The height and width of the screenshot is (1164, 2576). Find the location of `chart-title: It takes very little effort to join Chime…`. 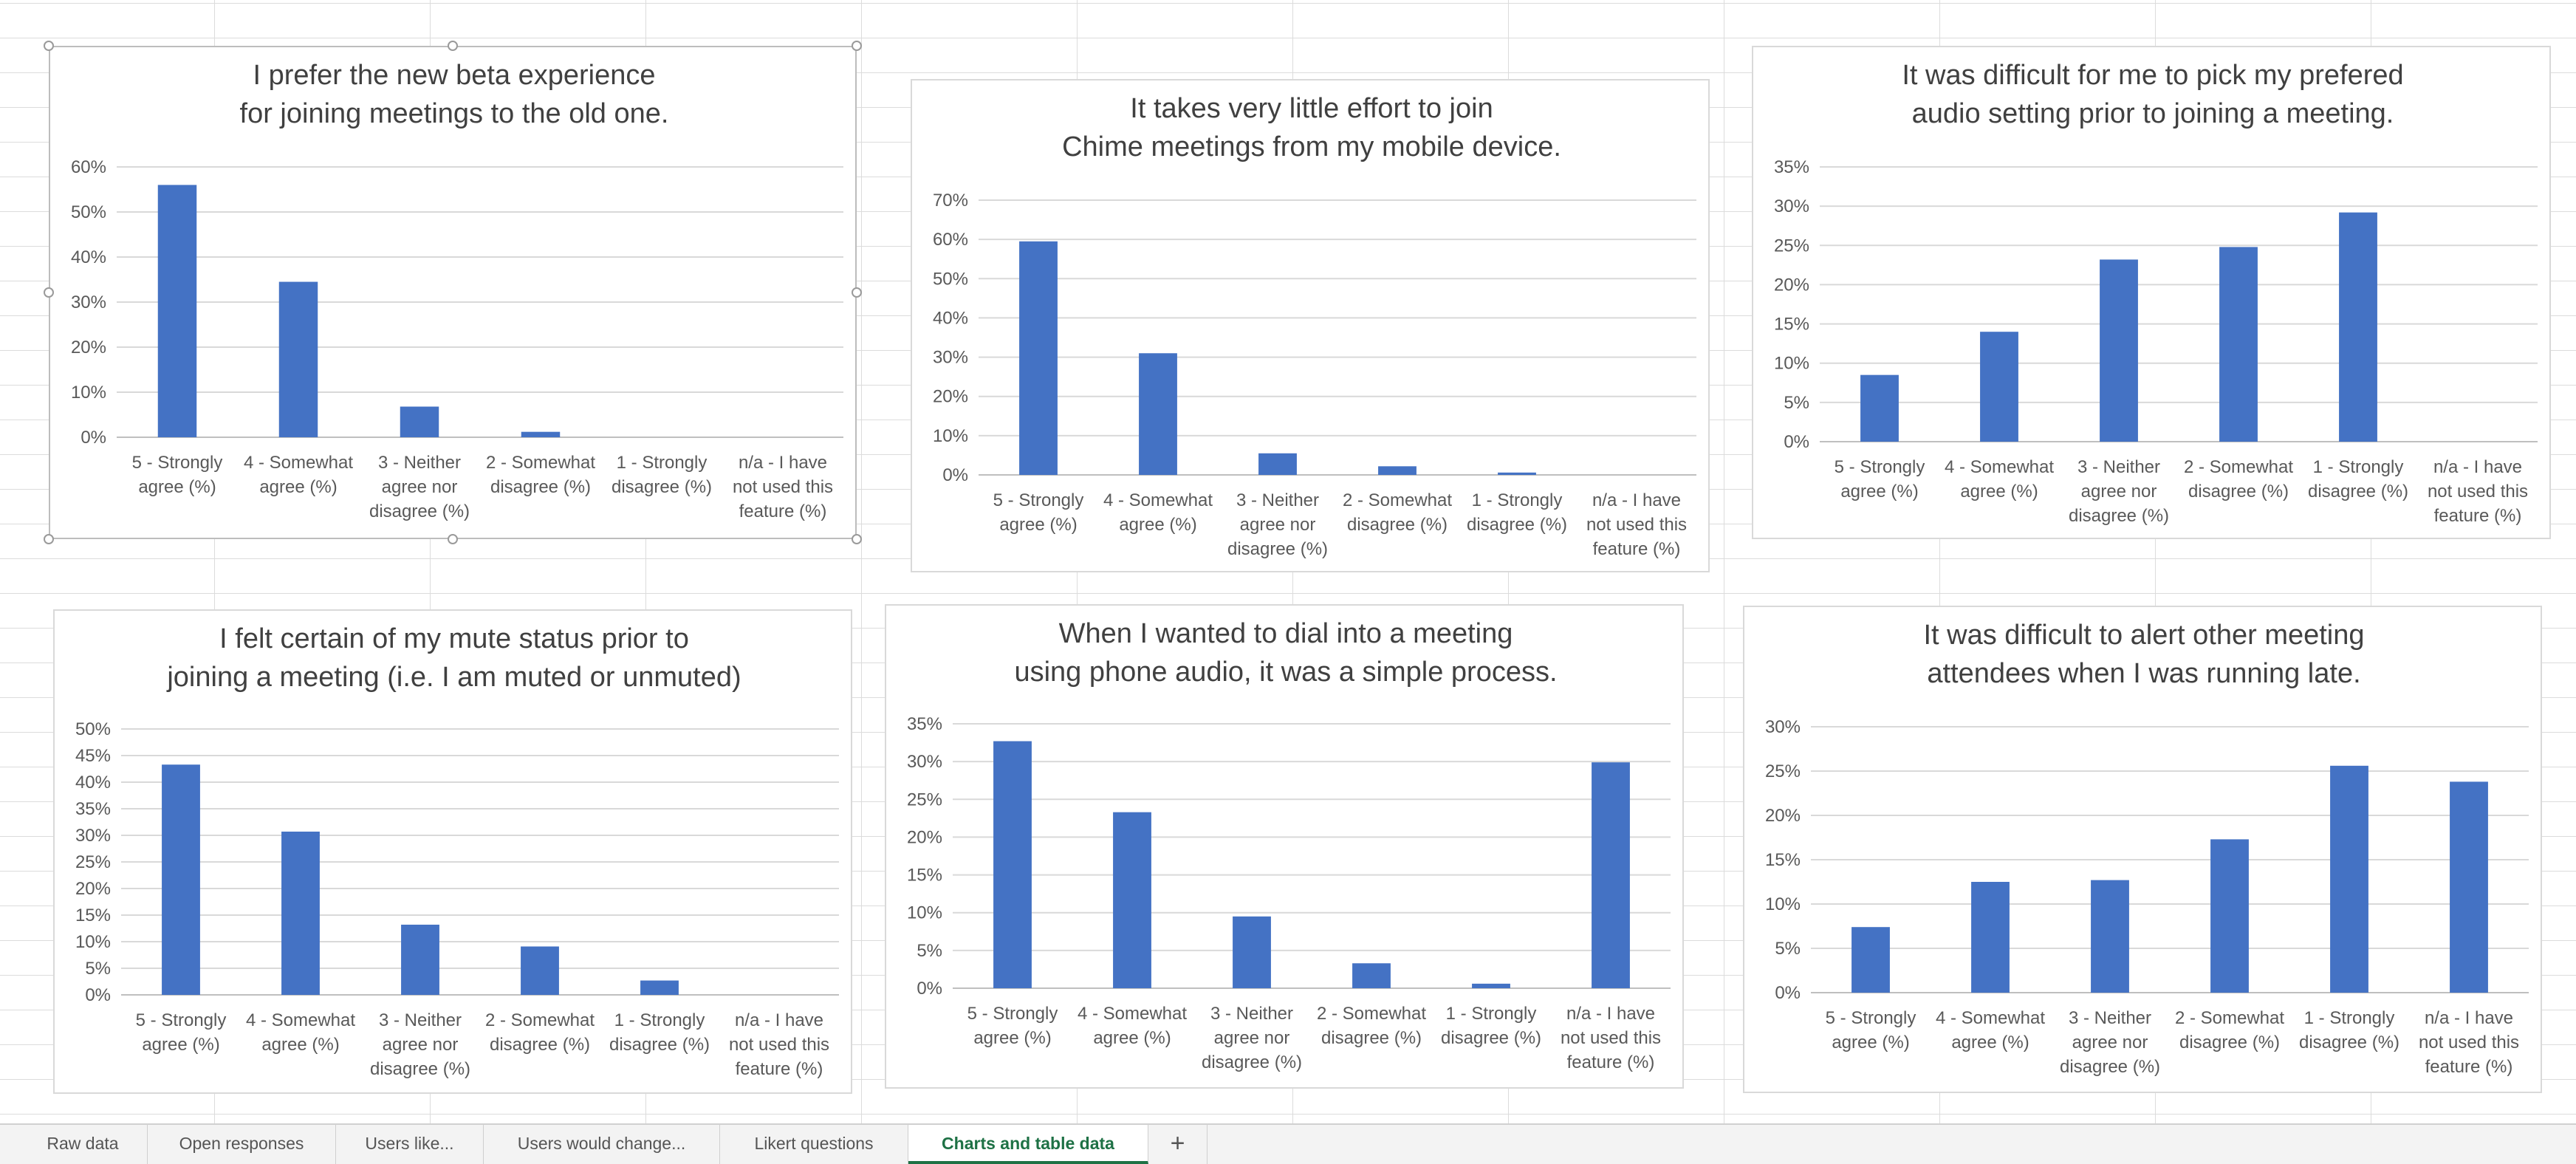

chart-title: It takes very little effort to join Chime… is located at coordinates (1311, 128).